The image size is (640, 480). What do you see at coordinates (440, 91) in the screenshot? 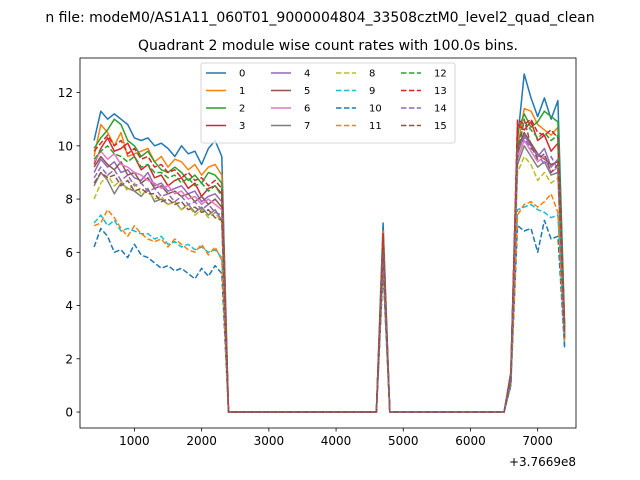
I see `legend-label-13: 13` at bounding box center [440, 91].